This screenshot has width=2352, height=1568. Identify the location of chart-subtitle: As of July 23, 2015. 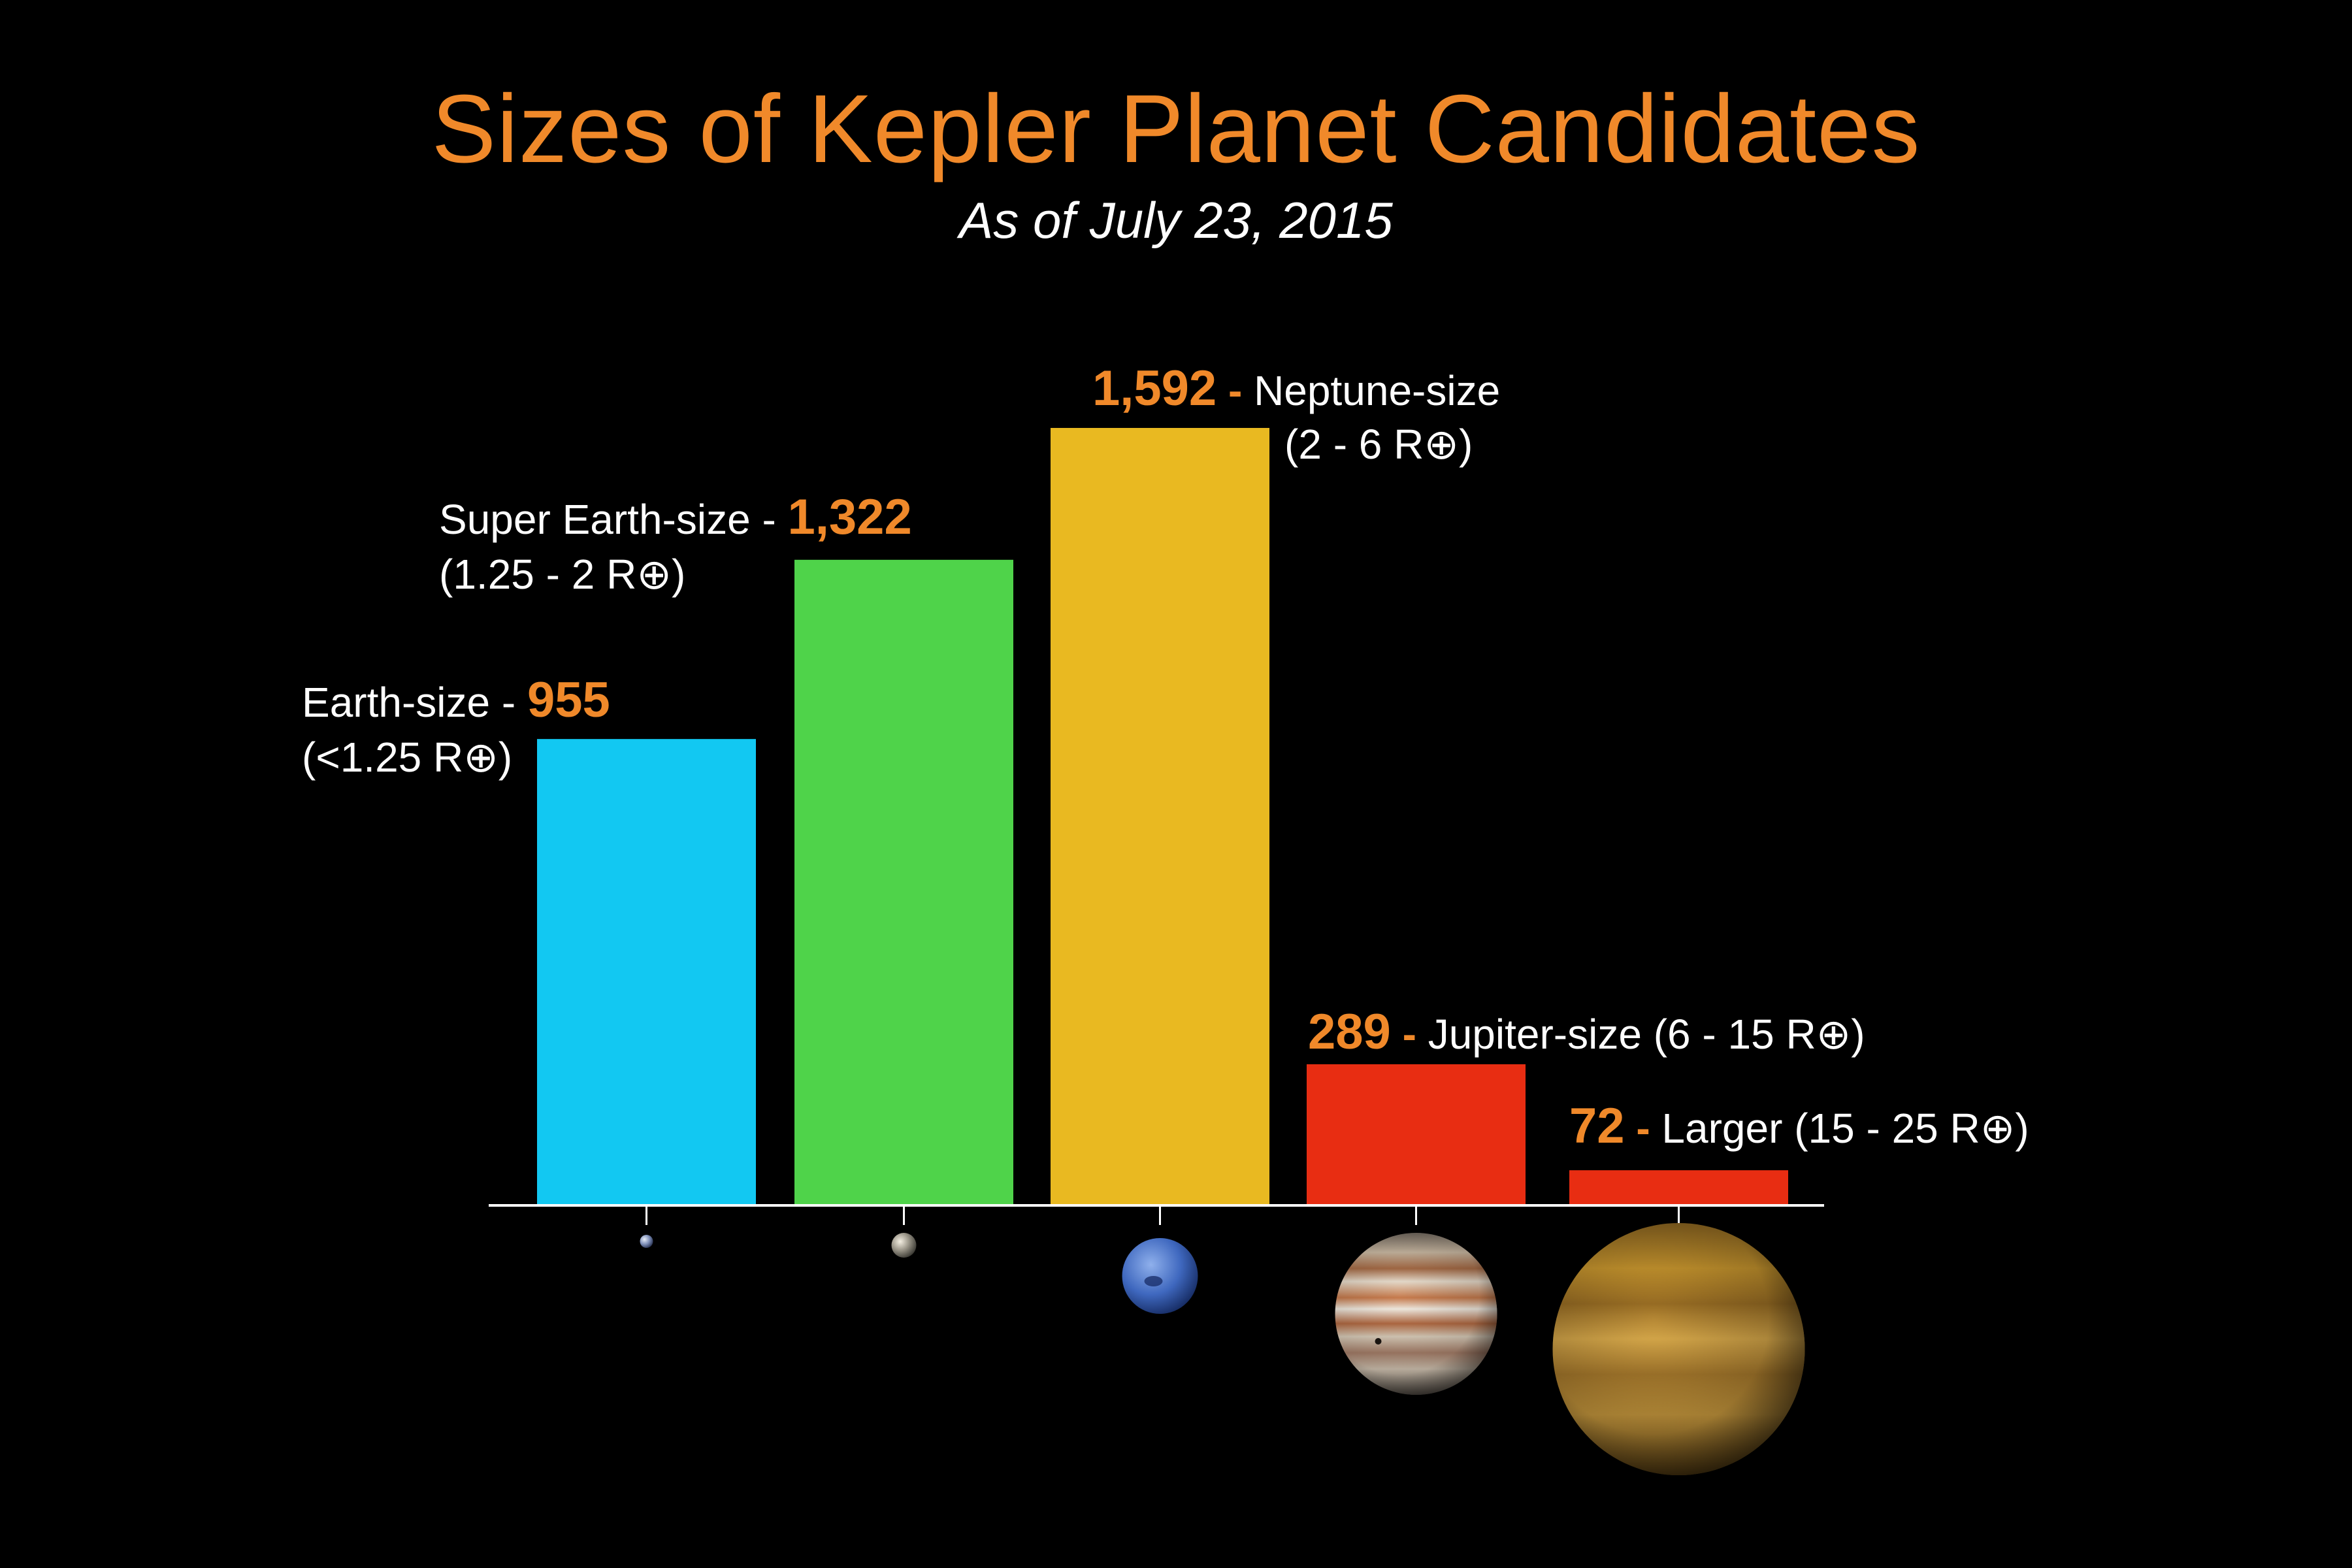
(1176, 220).